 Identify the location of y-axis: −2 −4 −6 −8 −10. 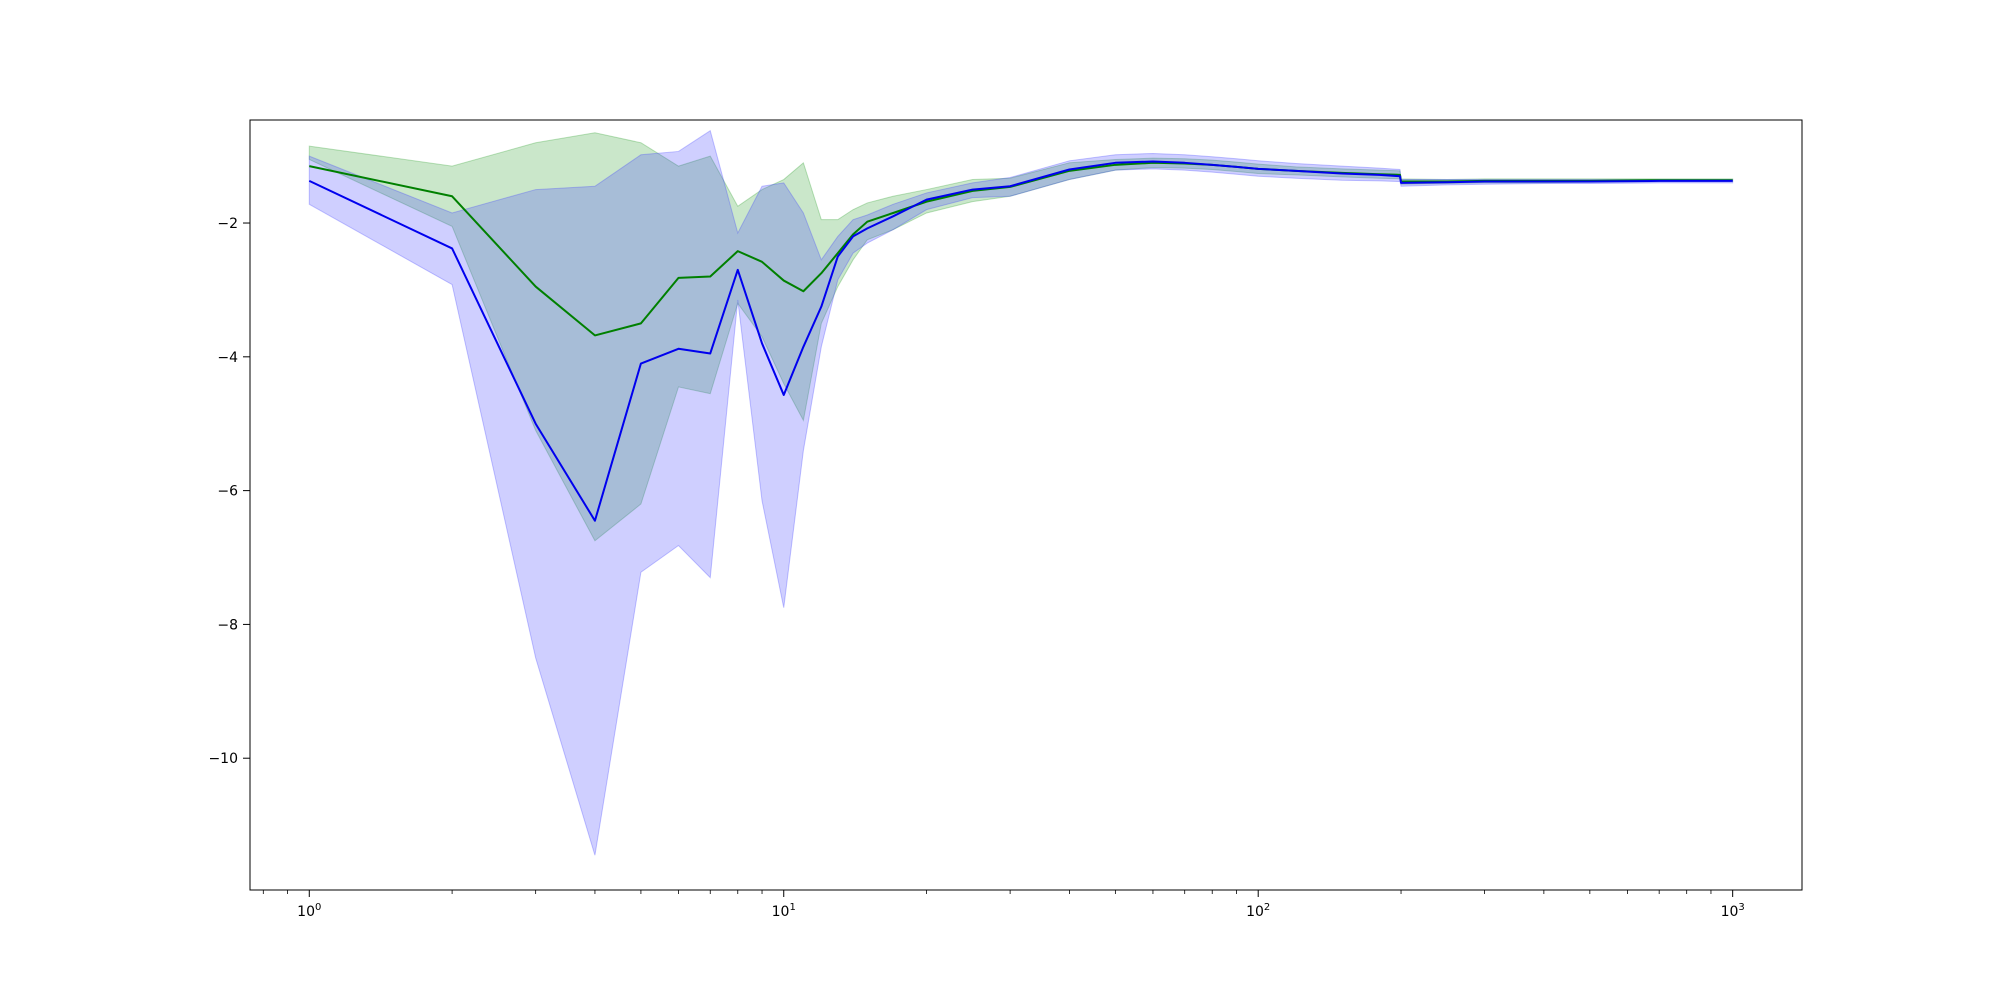
(229, 491).